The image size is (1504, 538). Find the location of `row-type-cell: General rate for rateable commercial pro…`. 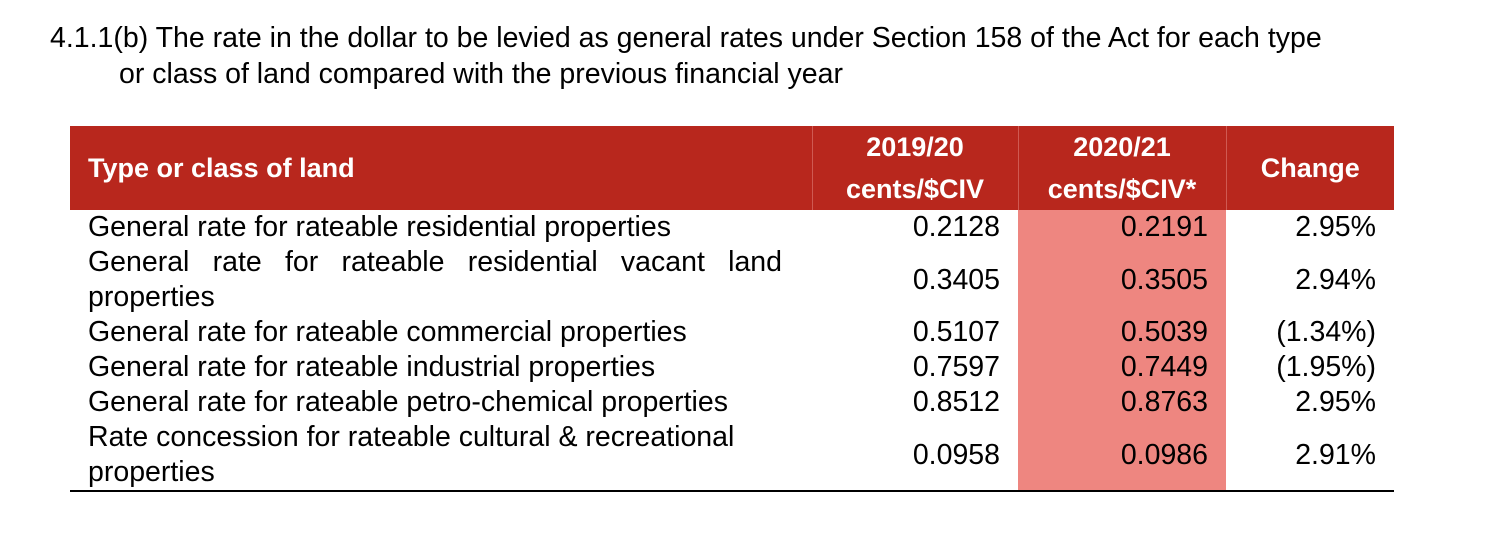

row-type-cell: General rate for rateable commercial pro… is located at coordinates (387, 332).